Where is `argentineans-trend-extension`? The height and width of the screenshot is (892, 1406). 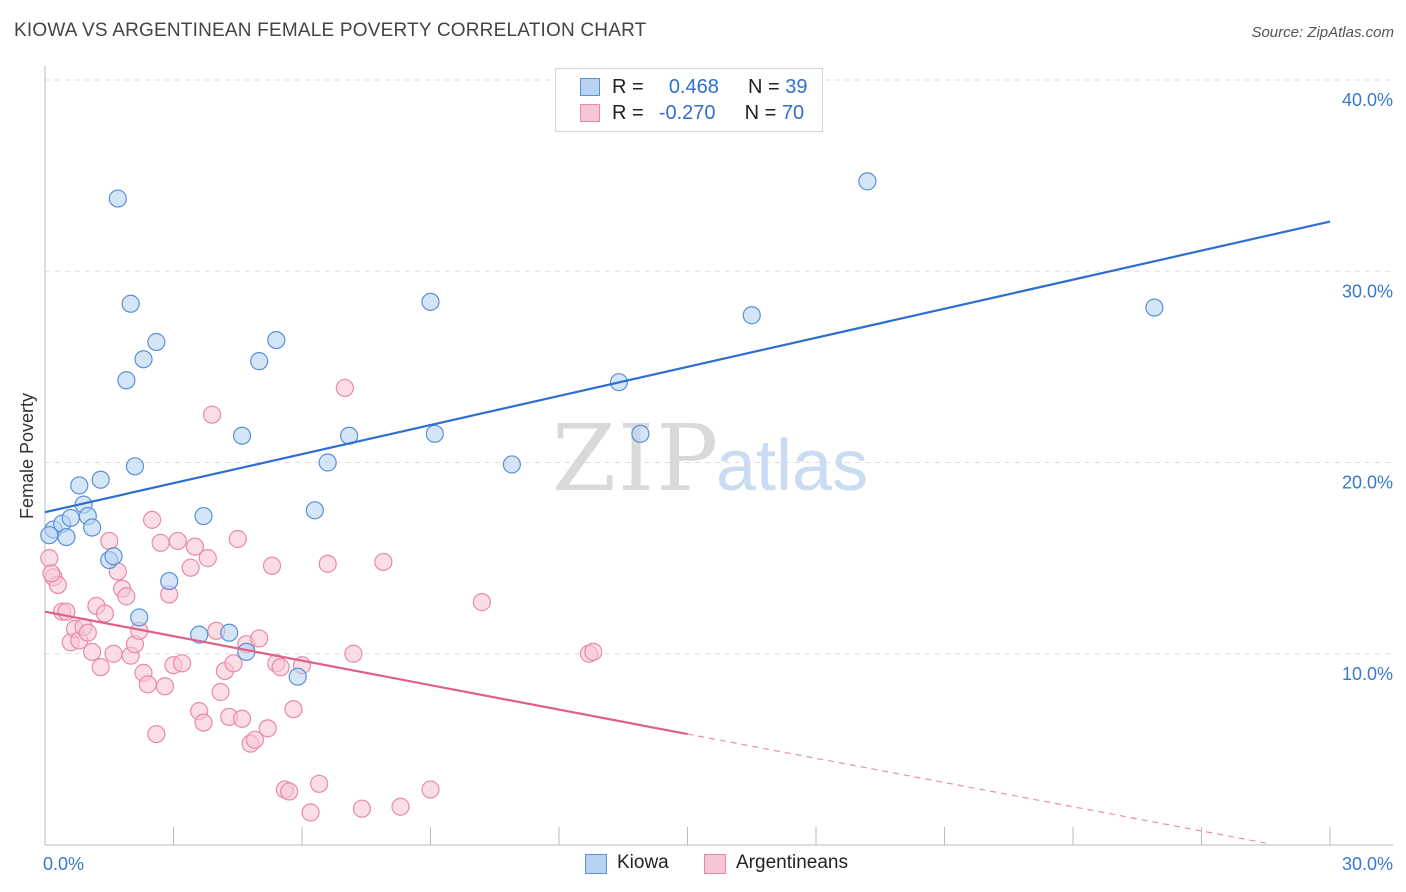 argentineans-trend-extension is located at coordinates (976, 788).